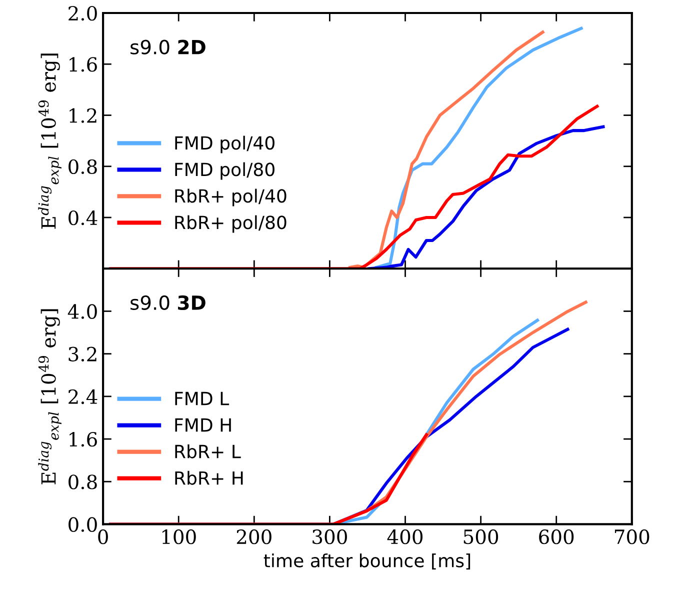 This screenshot has width=678, height=591. What do you see at coordinates (224, 171) in the screenshot?
I see `legend-label: FMD pol/80` at bounding box center [224, 171].